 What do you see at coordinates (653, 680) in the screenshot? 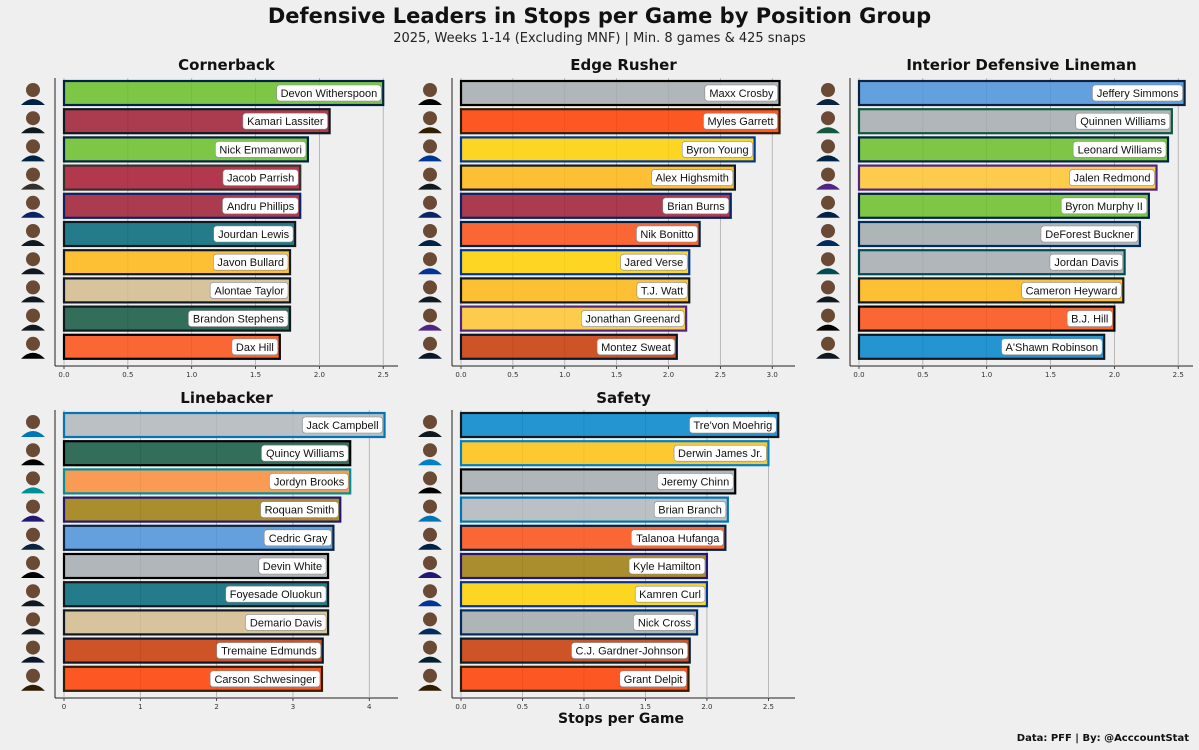
I see `bar-label: Grant Delpit` at bounding box center [653, 680].